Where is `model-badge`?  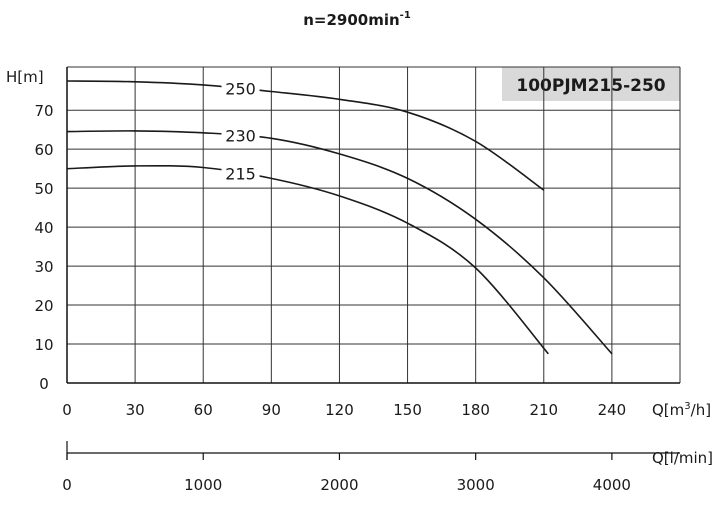
model-badge is located at coordinates (591, 84).